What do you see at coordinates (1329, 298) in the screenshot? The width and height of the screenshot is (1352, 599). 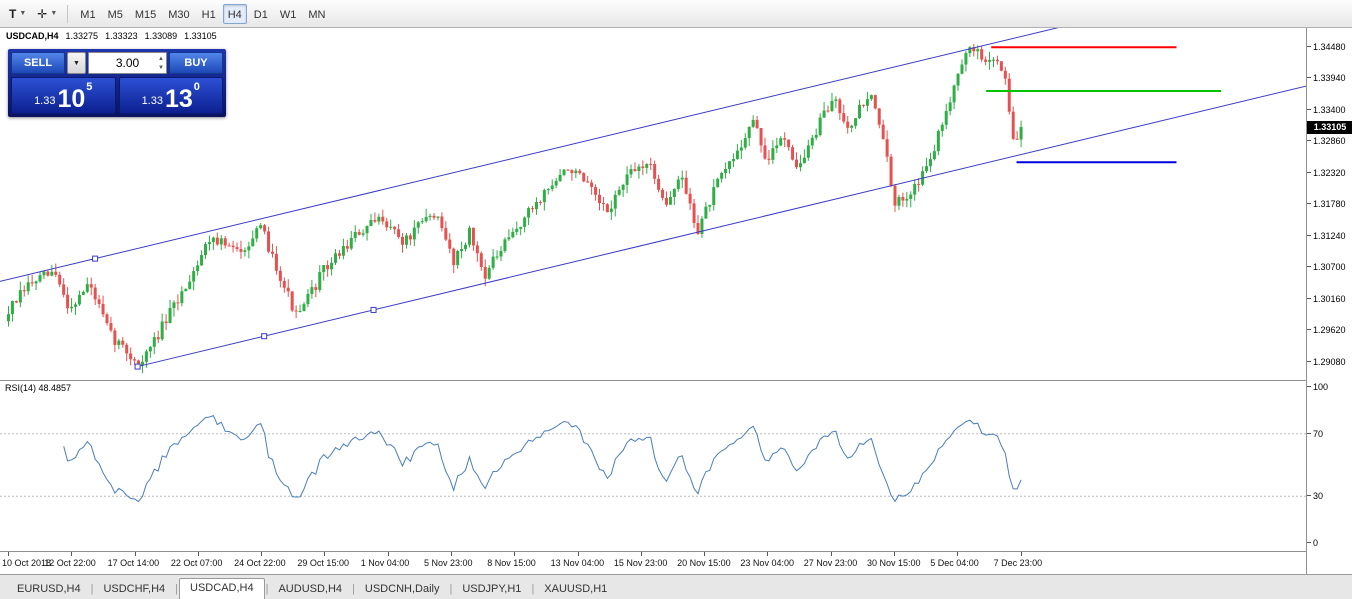 I see `price-axis-label: 1.30160` at bounding box center [1329, 298].